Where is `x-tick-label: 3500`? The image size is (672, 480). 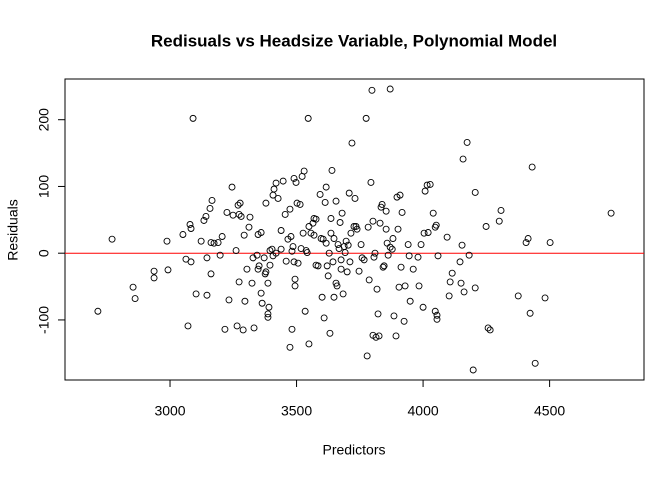 x-tick-label: 3500 is located at coordinates (296, 411).